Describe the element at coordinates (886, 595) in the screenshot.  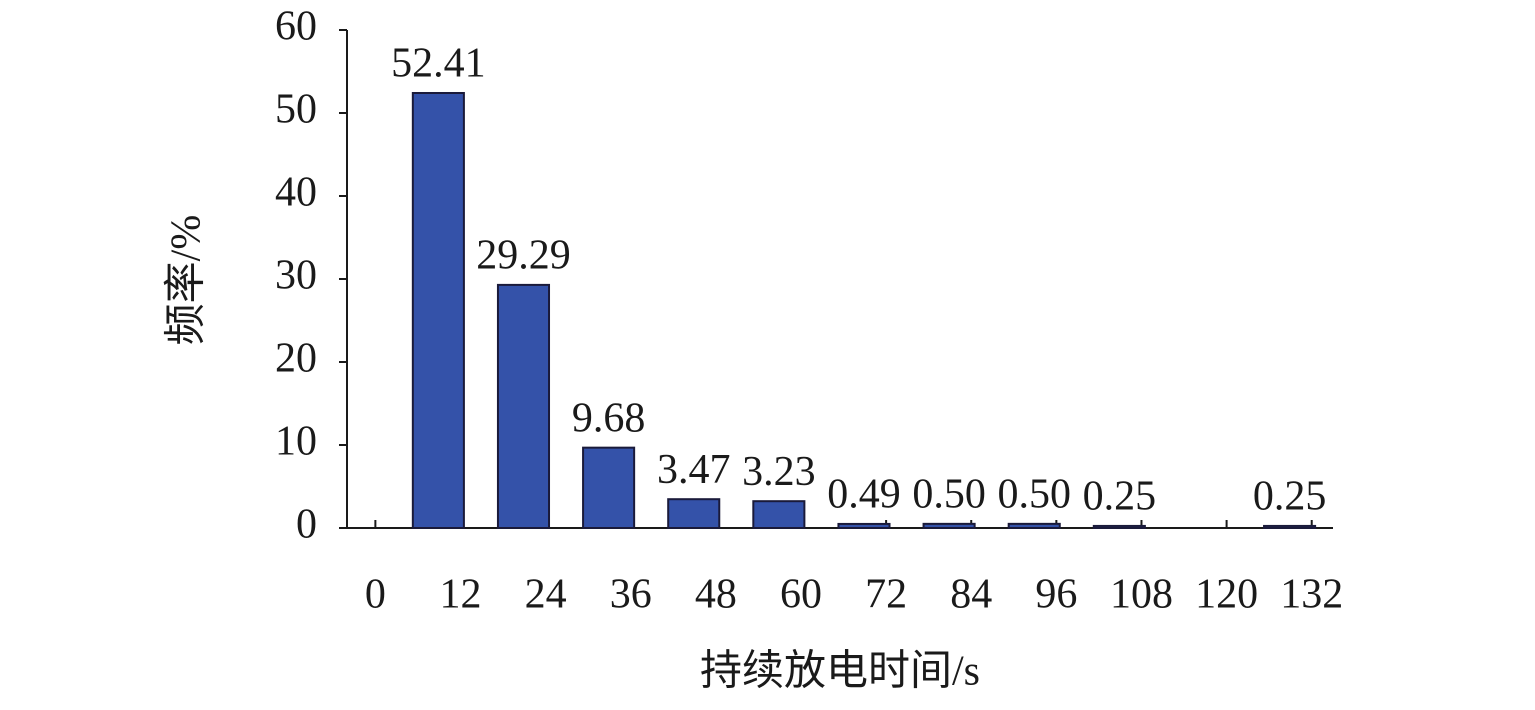
I see `x-tick-label: 72` at that location.